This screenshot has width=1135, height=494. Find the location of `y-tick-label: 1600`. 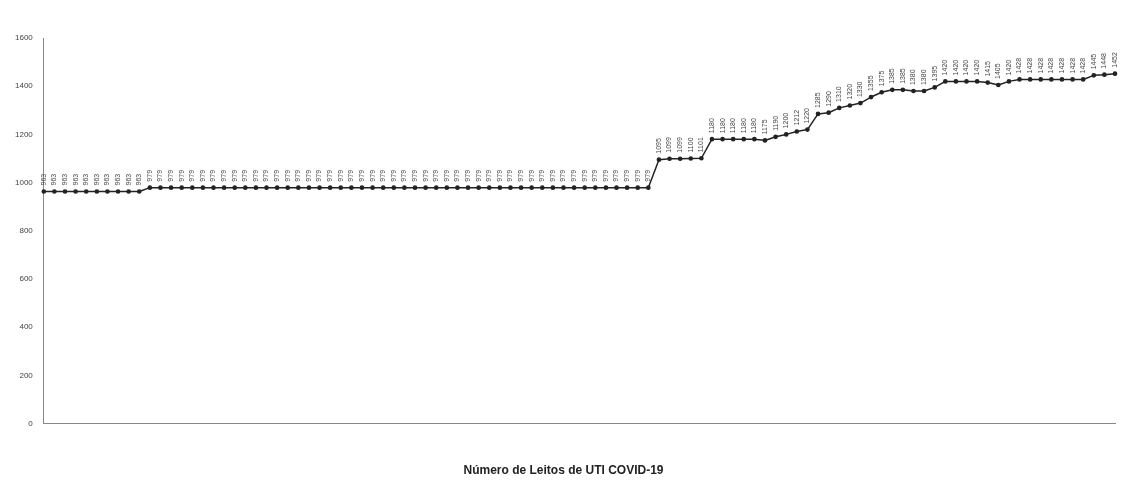

y-tick-label: 1600 is located at coordinates (24, 38).